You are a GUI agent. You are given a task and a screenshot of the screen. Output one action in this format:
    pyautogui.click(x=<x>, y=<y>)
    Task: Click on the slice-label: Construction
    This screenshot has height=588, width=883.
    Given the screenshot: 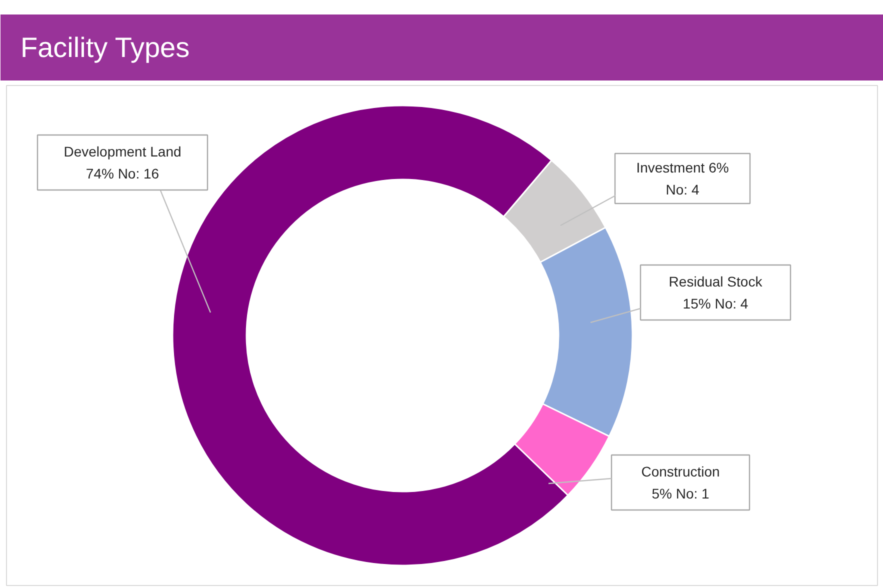 What is the action you would take?
    pyautogui.click(x=680, y=472)
    